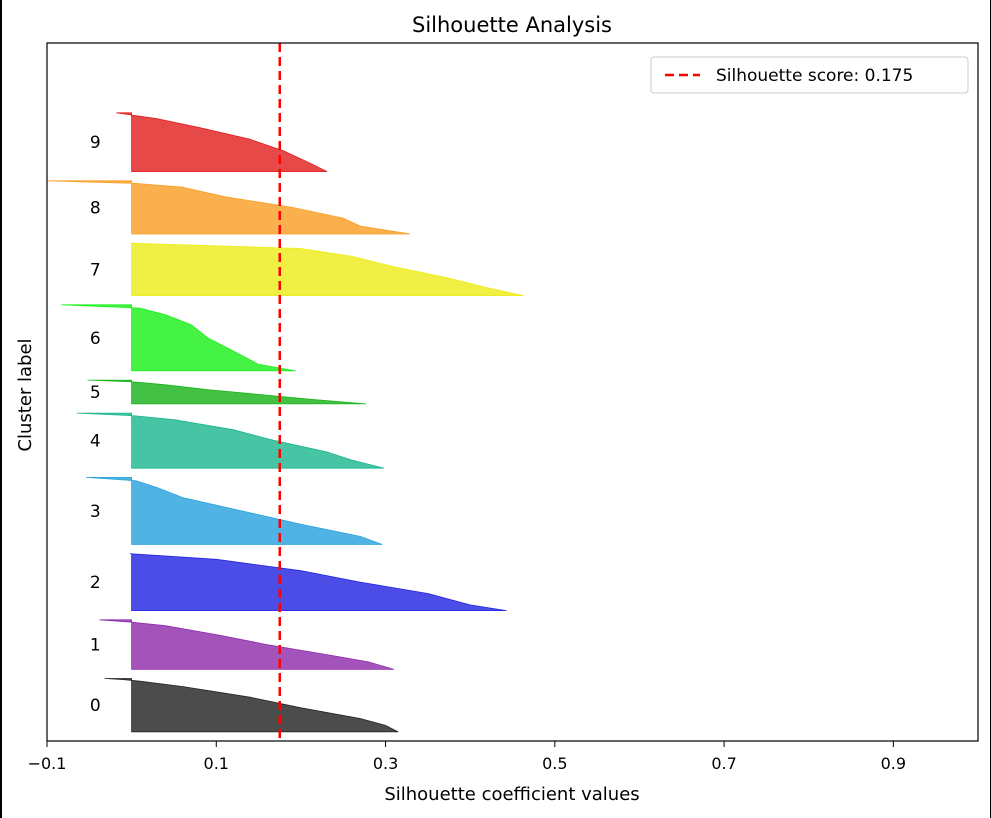 This screenshot has width=991, height=818. Describe the element at coordinates (95, 583) in the screenshot. I see `cluster-label-2: 2` at that location.